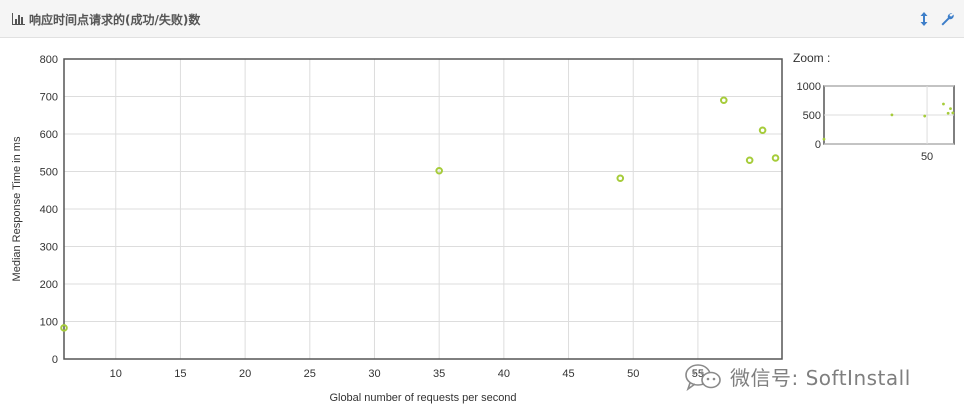 The width and height of the screenshot is (964, 420). Describe the element at coordinates (504, 374) in the screenshot. I see `x-tick-label: 40` at that location.